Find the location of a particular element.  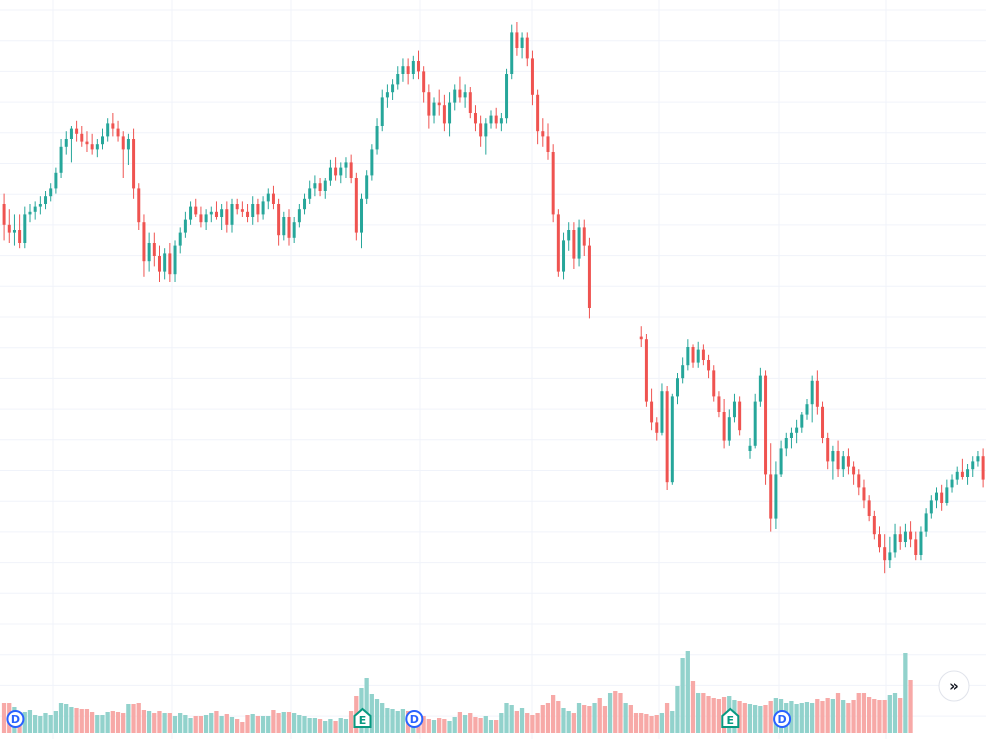

dividend-marker-label: D is located at coordinates (782, 719).